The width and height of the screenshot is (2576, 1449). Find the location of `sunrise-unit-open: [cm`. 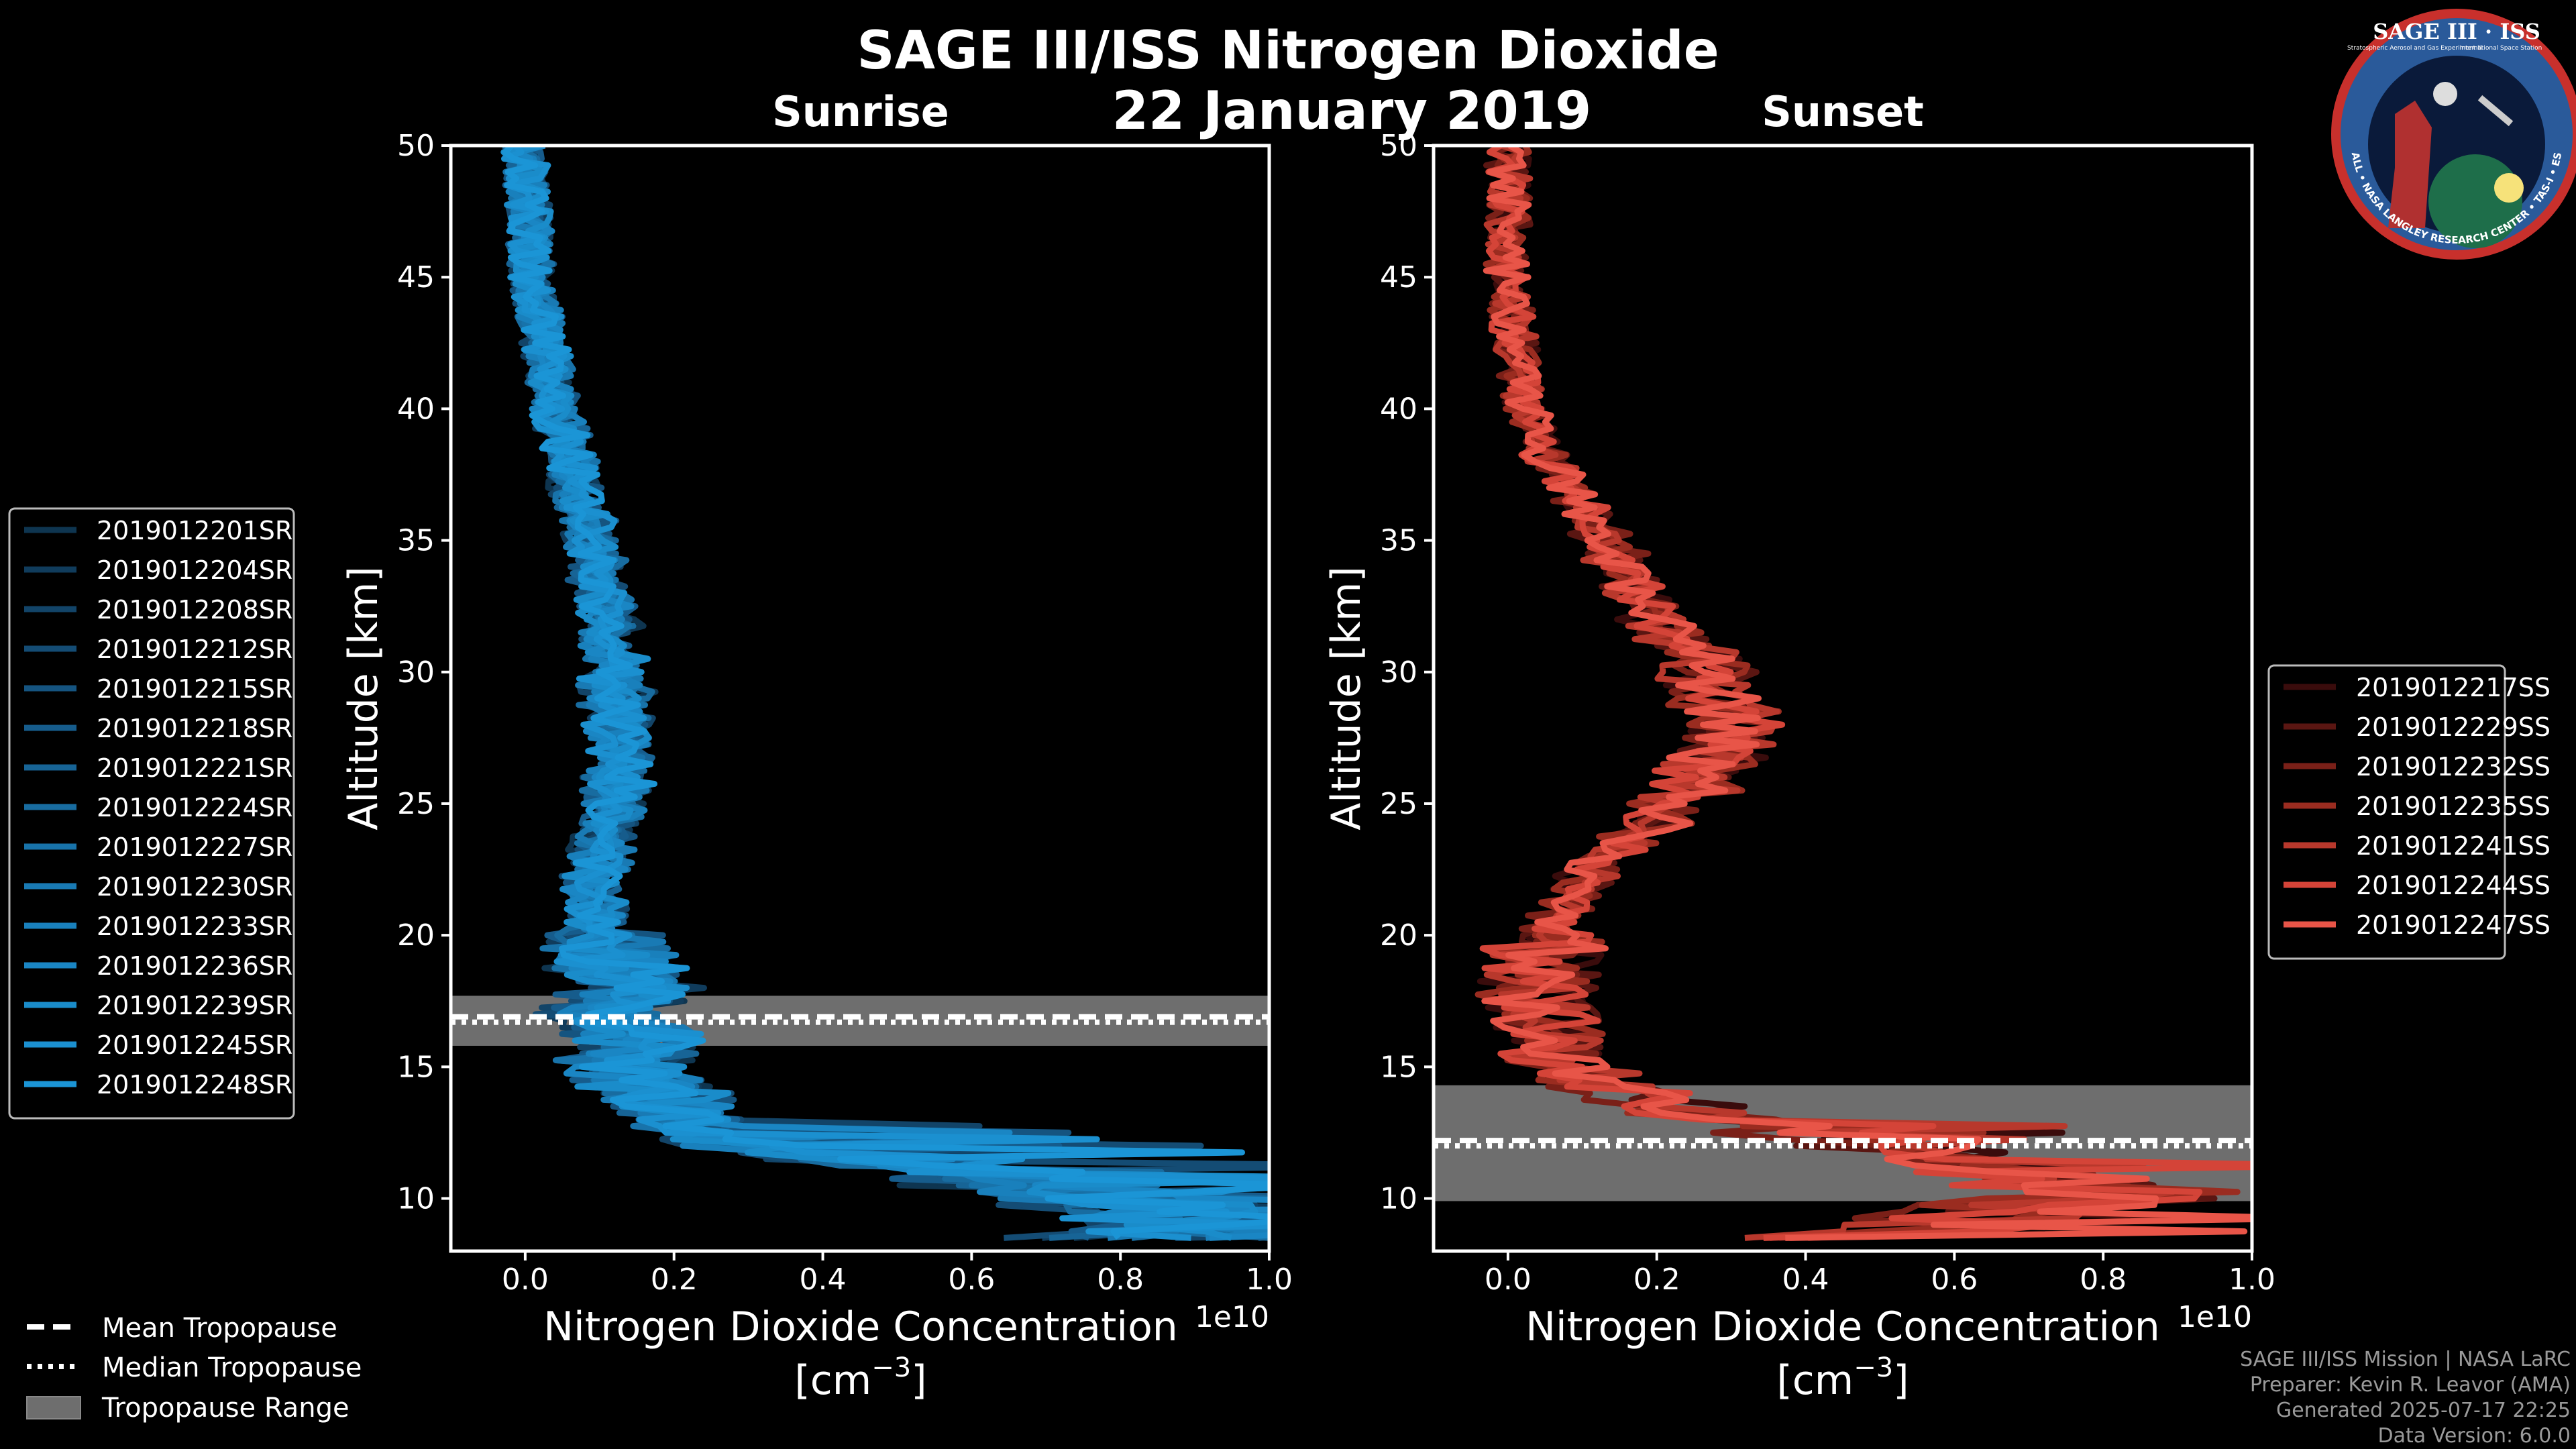

sunrise-unit-open: [cm is located at coordinates (832, 1380).